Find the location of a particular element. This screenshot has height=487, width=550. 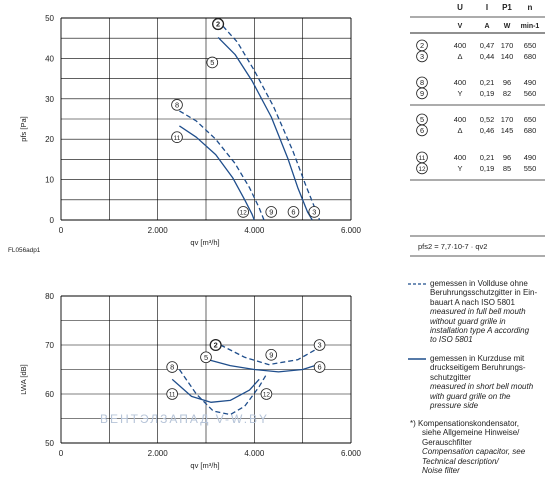

cell-p: 96 is located at coordinates (507, 82).